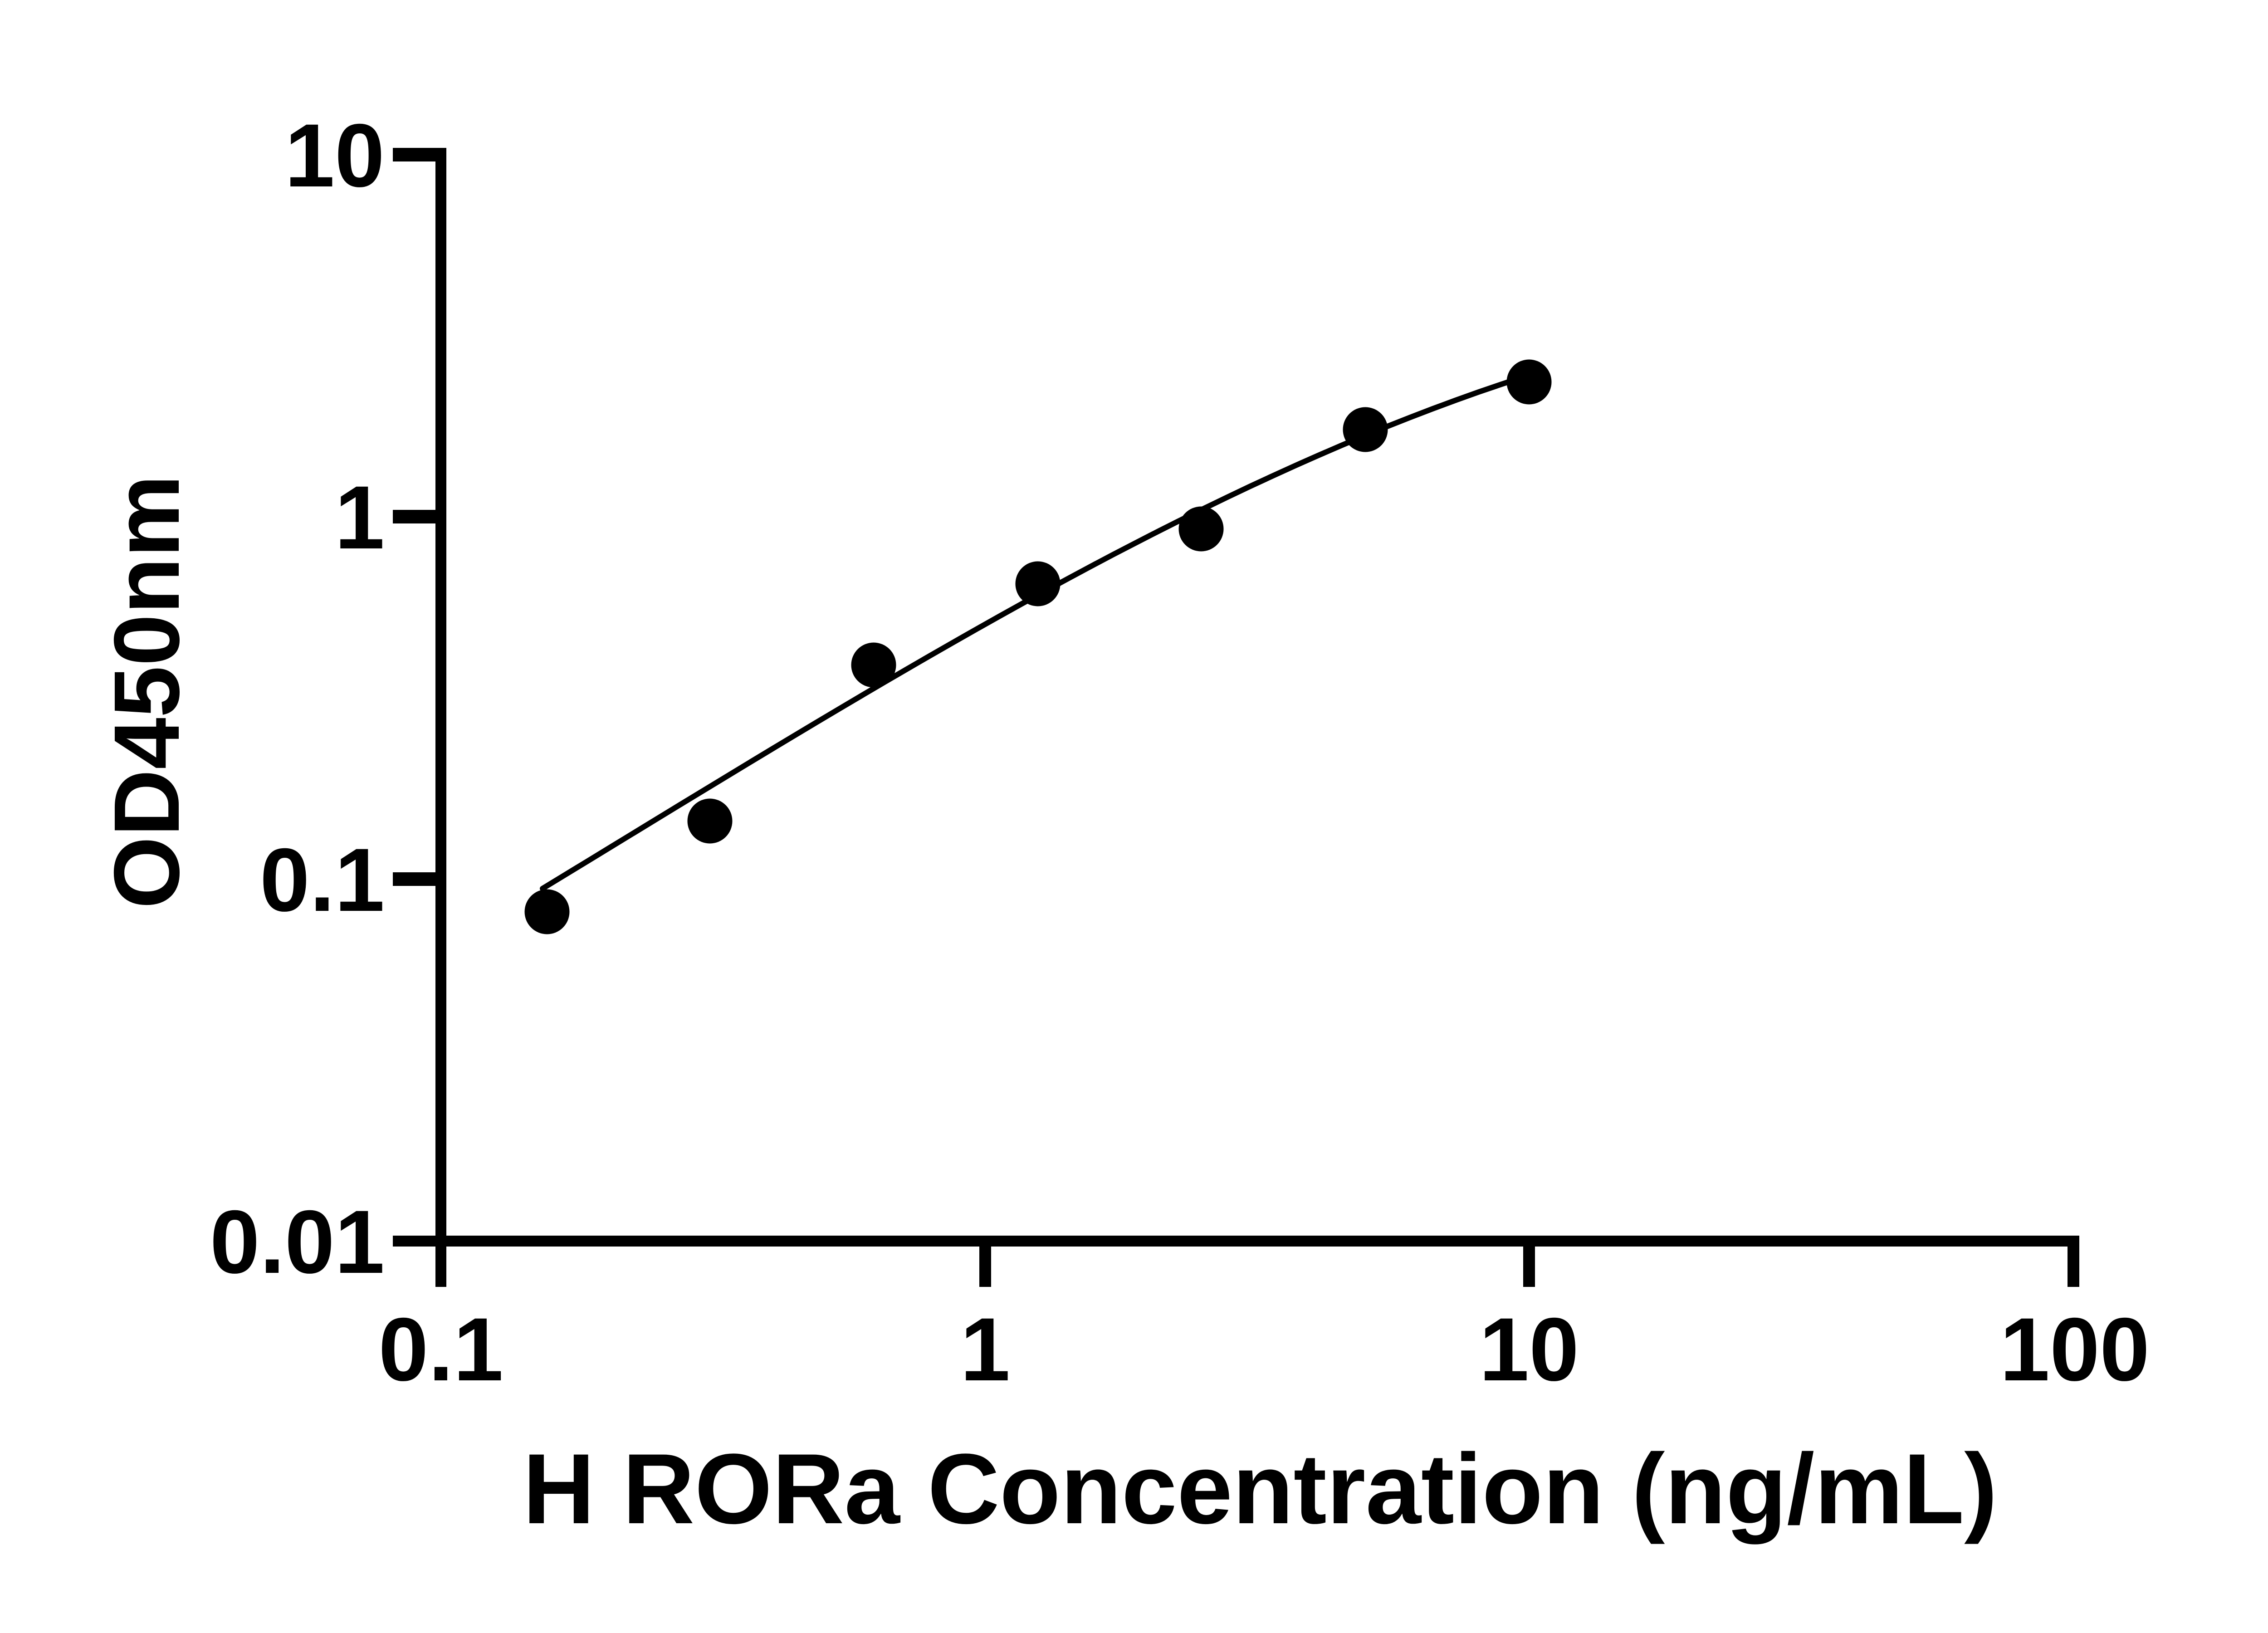  I want to click on svg-text: H RORa Concentration (ng/mL), so click(1260, 1489).